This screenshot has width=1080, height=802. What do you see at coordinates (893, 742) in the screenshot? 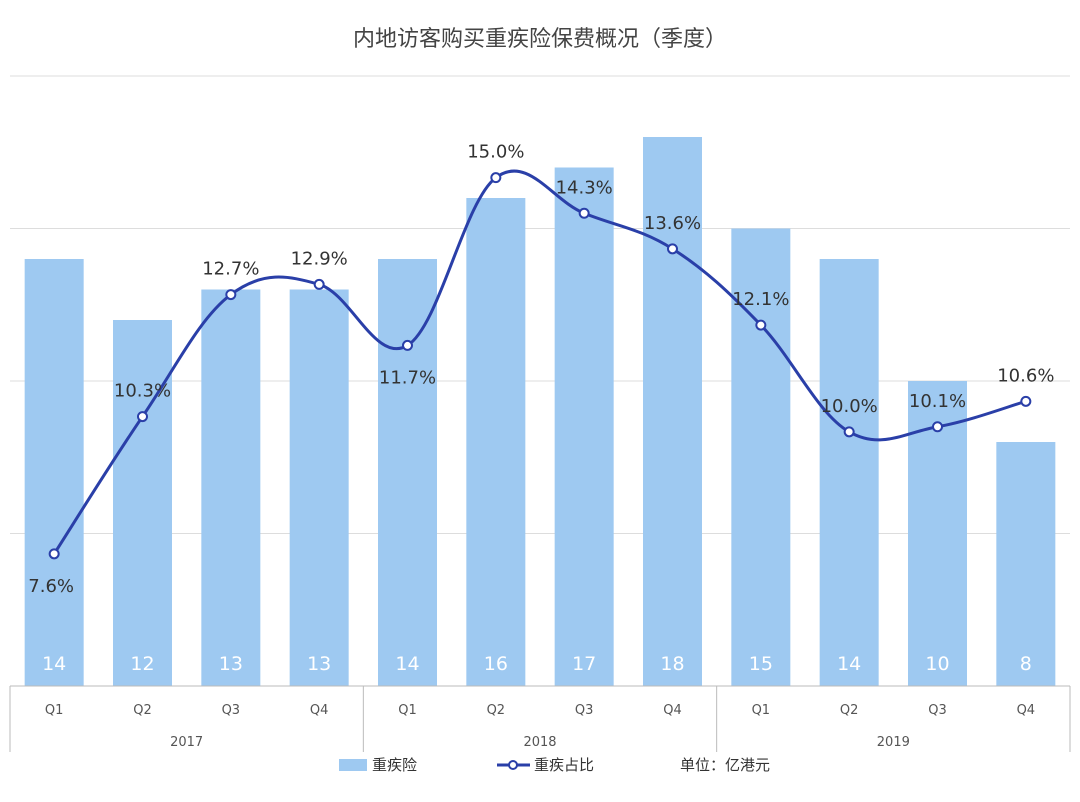
I see `x-group-label: 2019` at bounding box center [893, 742].